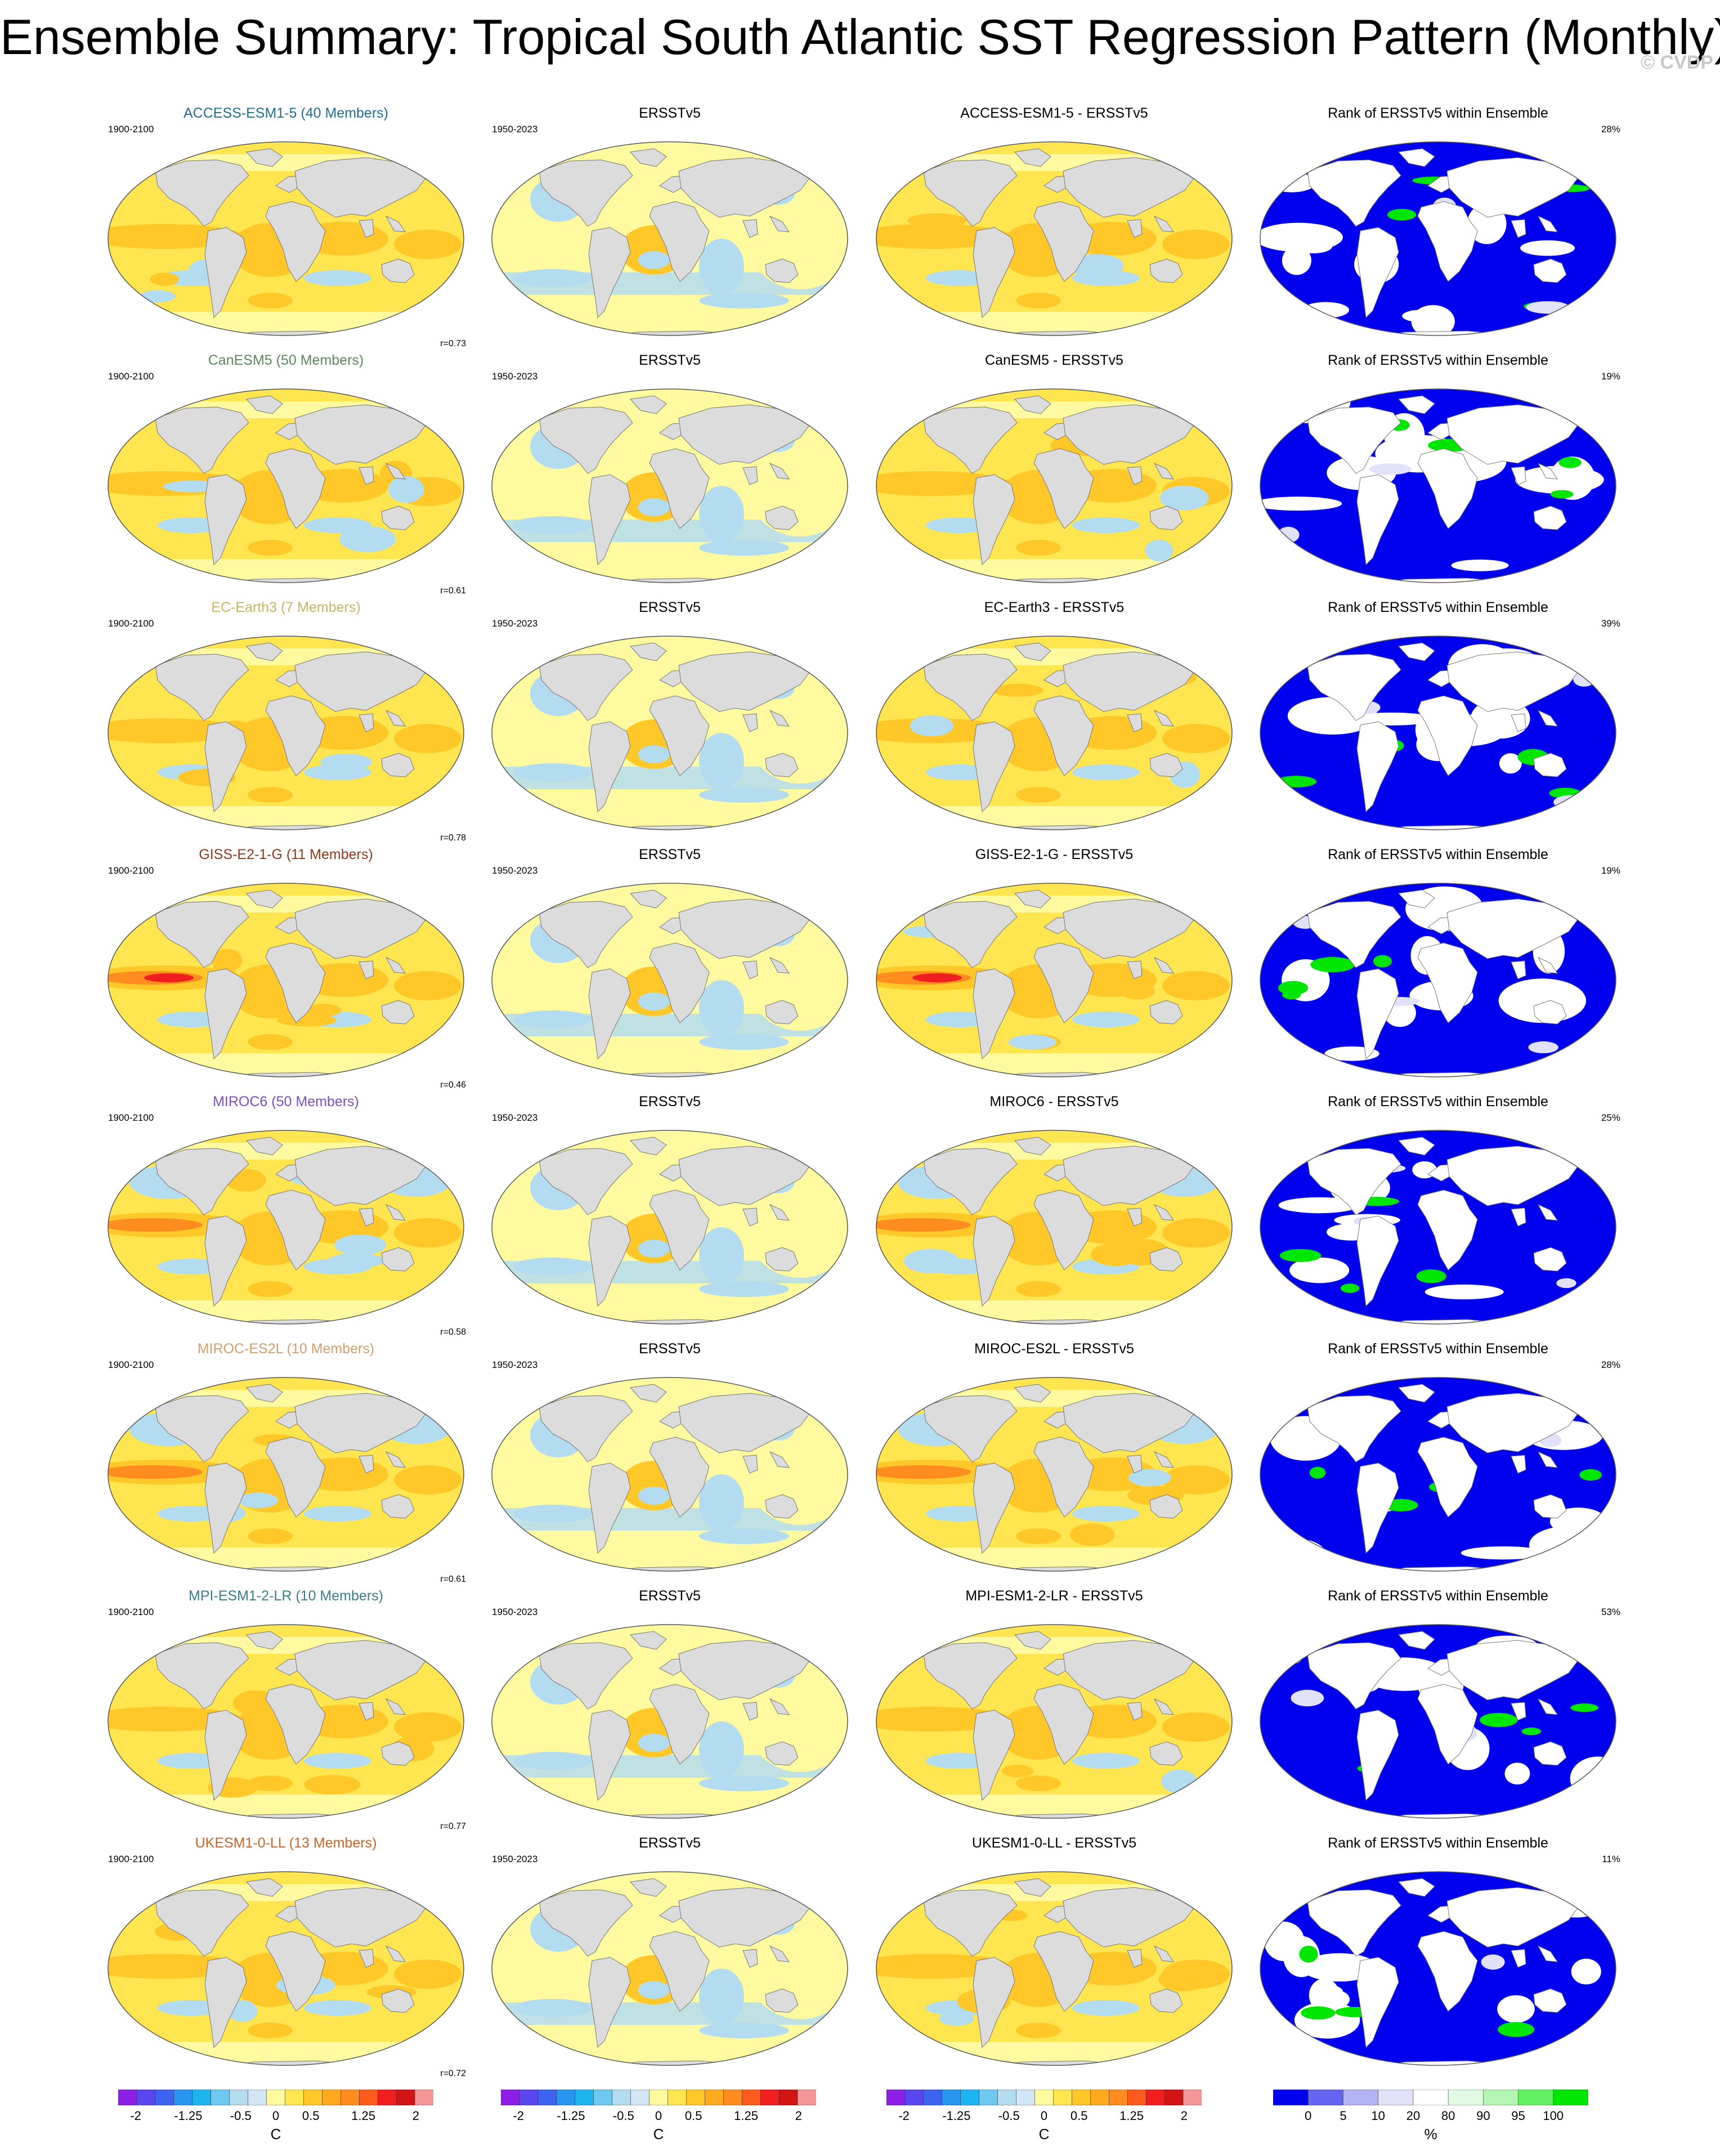 The height and width of the screenshot is (2156, 1720). Describe the element at coordinates (1054, 607) in the screenshot. I see `panel-title: EC-Earth3 - ERSSTv5` at that location.